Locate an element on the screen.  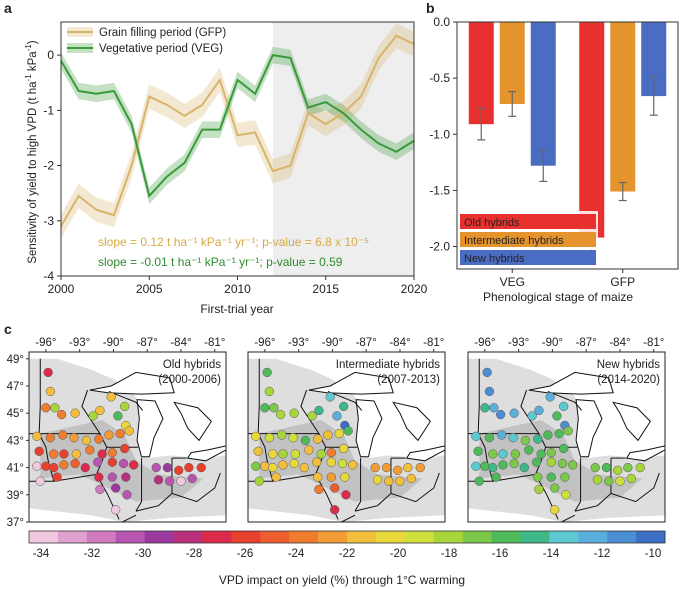
lon-tick-label: -90° is located at coordinates (552, 343).